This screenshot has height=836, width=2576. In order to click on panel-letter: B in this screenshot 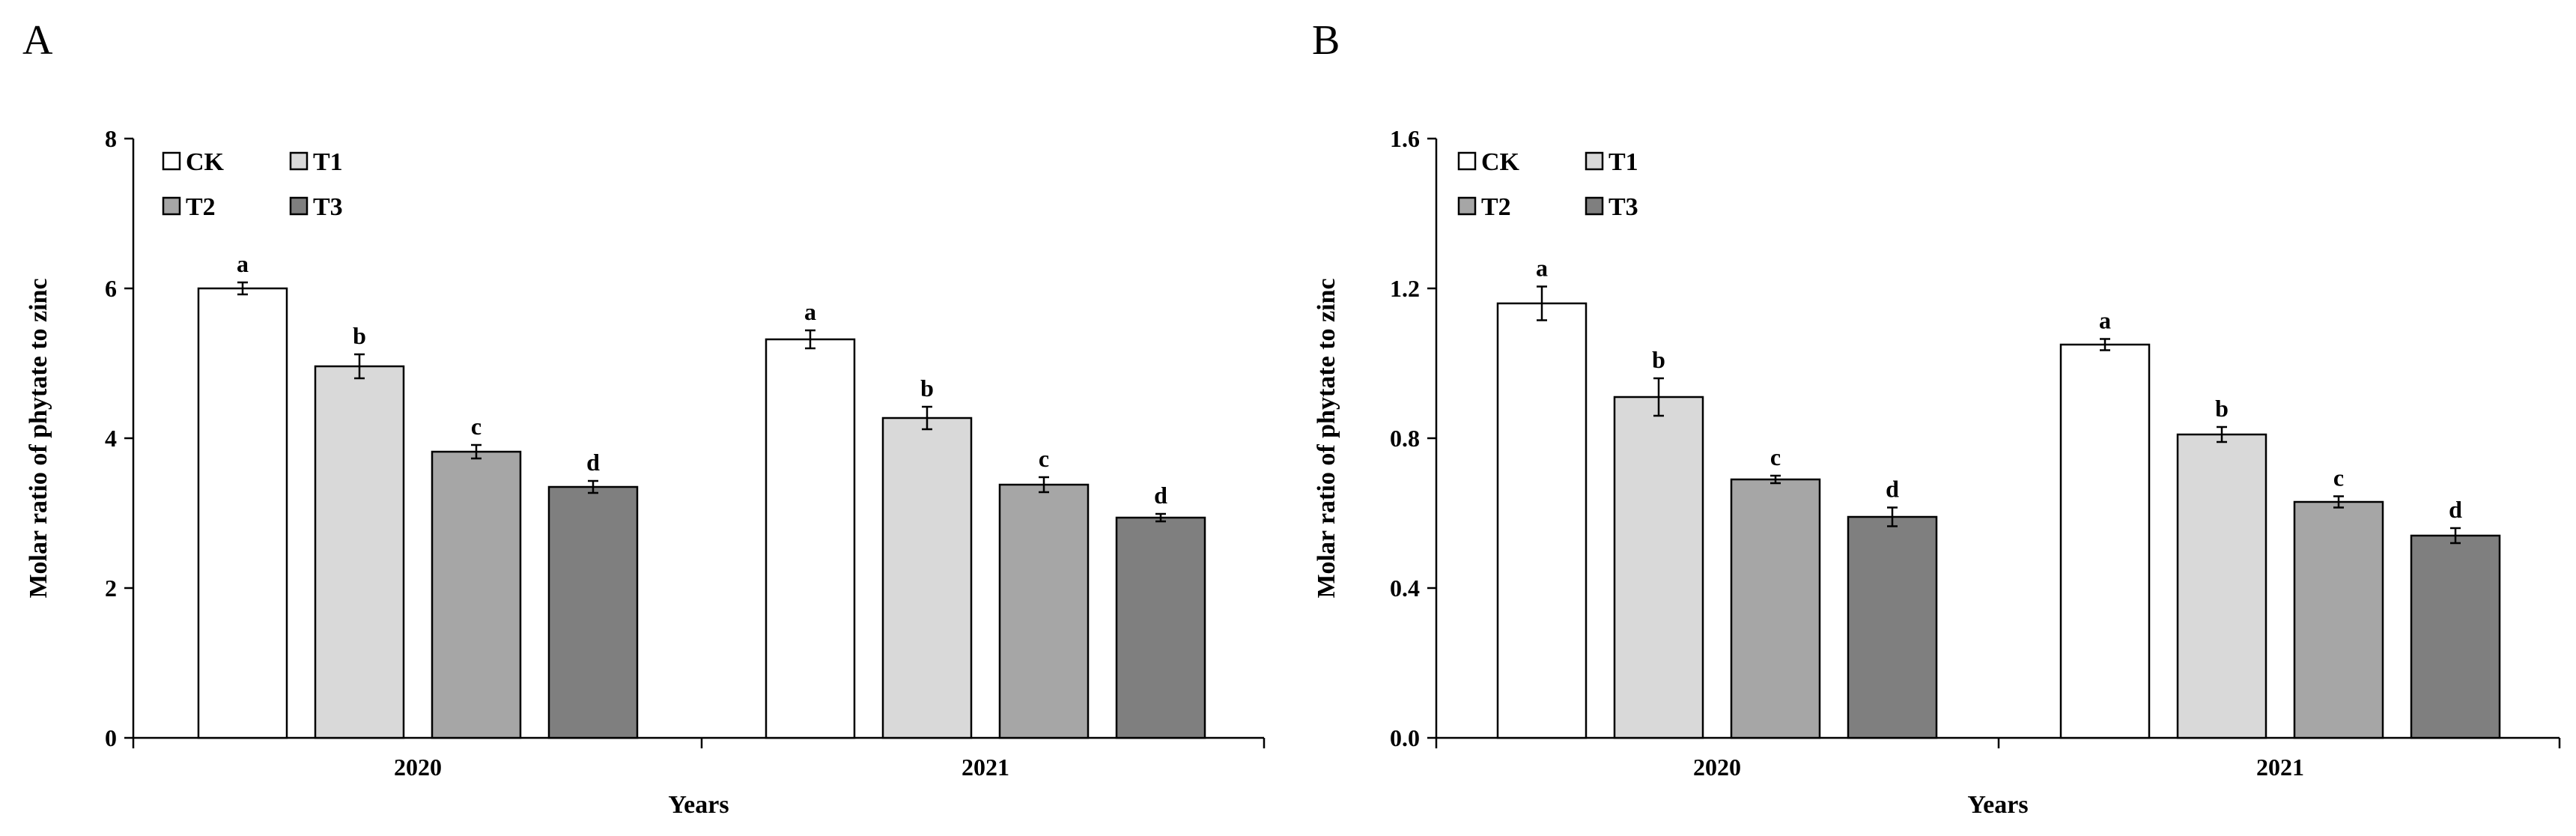, I will do `click(1326, 40)`.